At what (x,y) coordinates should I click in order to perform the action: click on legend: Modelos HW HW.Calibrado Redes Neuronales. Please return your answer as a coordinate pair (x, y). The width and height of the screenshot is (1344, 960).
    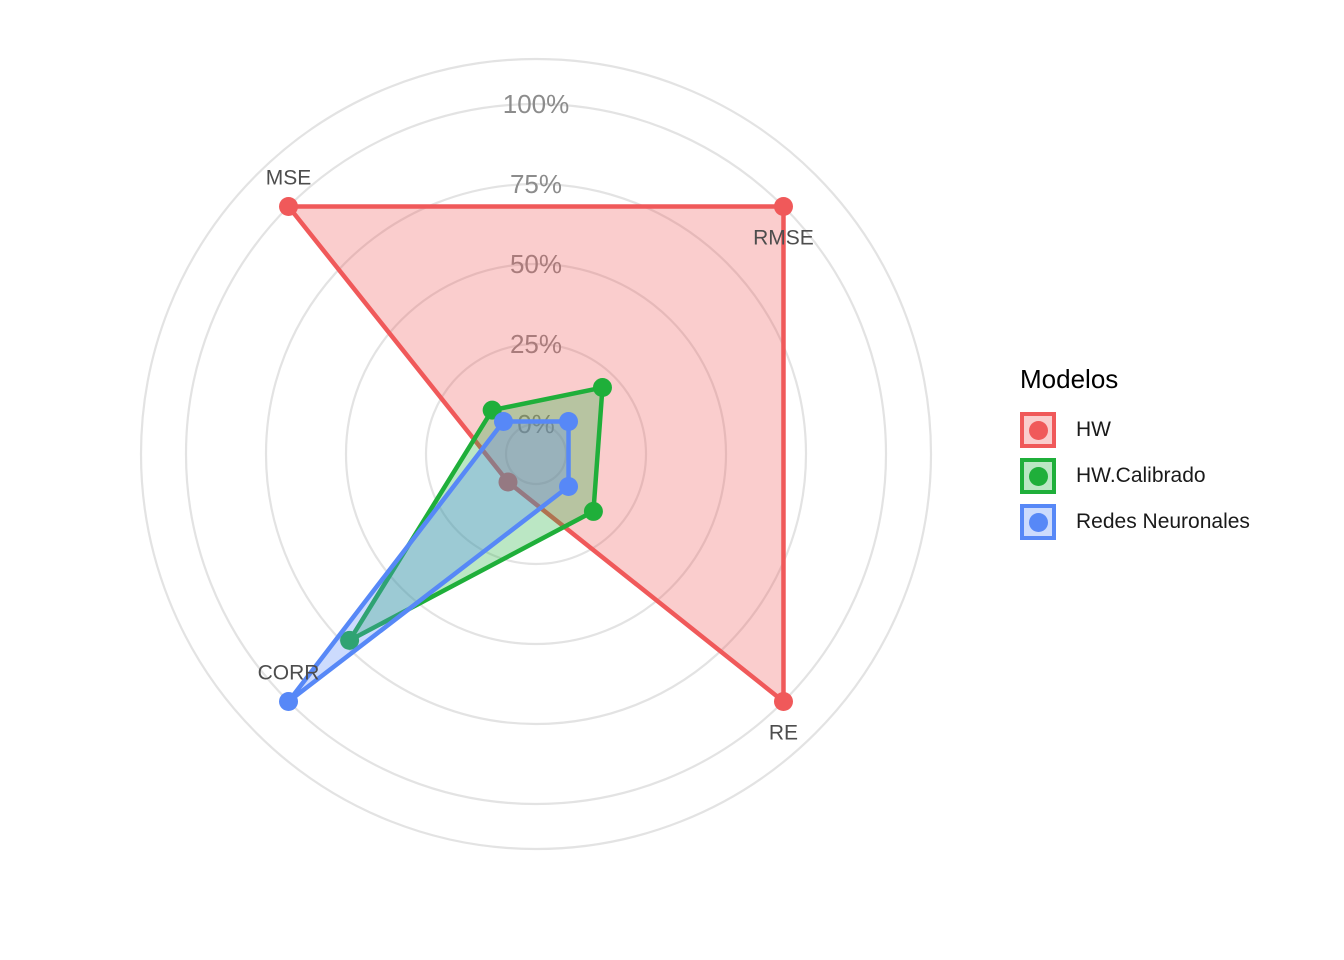
    Looking at the image, I should click on (1135, 452).